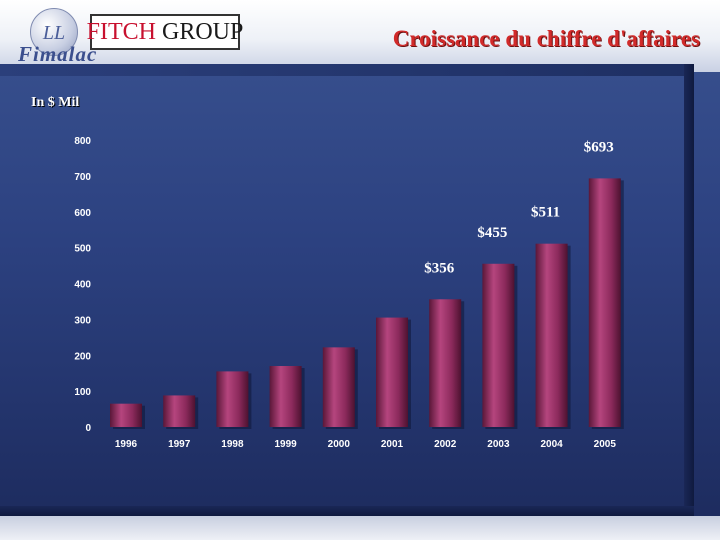 This screenshot has width=720, height=540. I want to click on bar-1997, so click(179, 411).